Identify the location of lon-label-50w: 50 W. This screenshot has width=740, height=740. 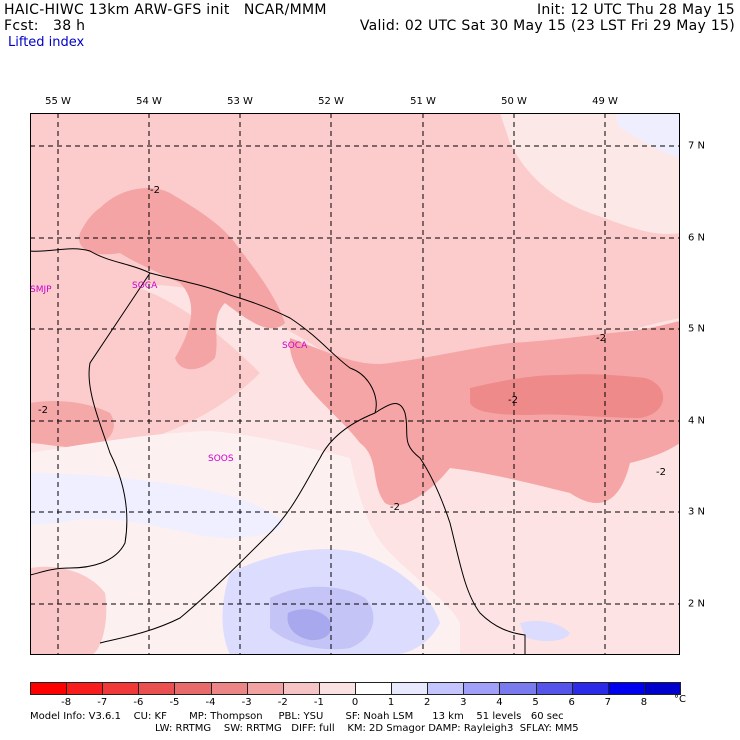
(514, 101).